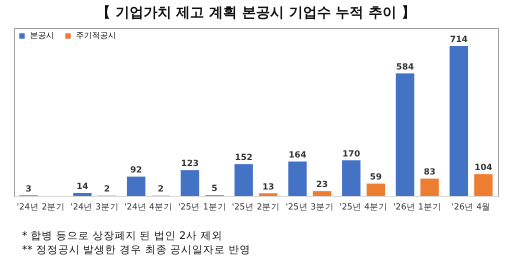 The height and width of the screenshot is (273, 512). Describe the element at coordinates (243, 158) in the screenshot. I see `data-label: 152` at that location.